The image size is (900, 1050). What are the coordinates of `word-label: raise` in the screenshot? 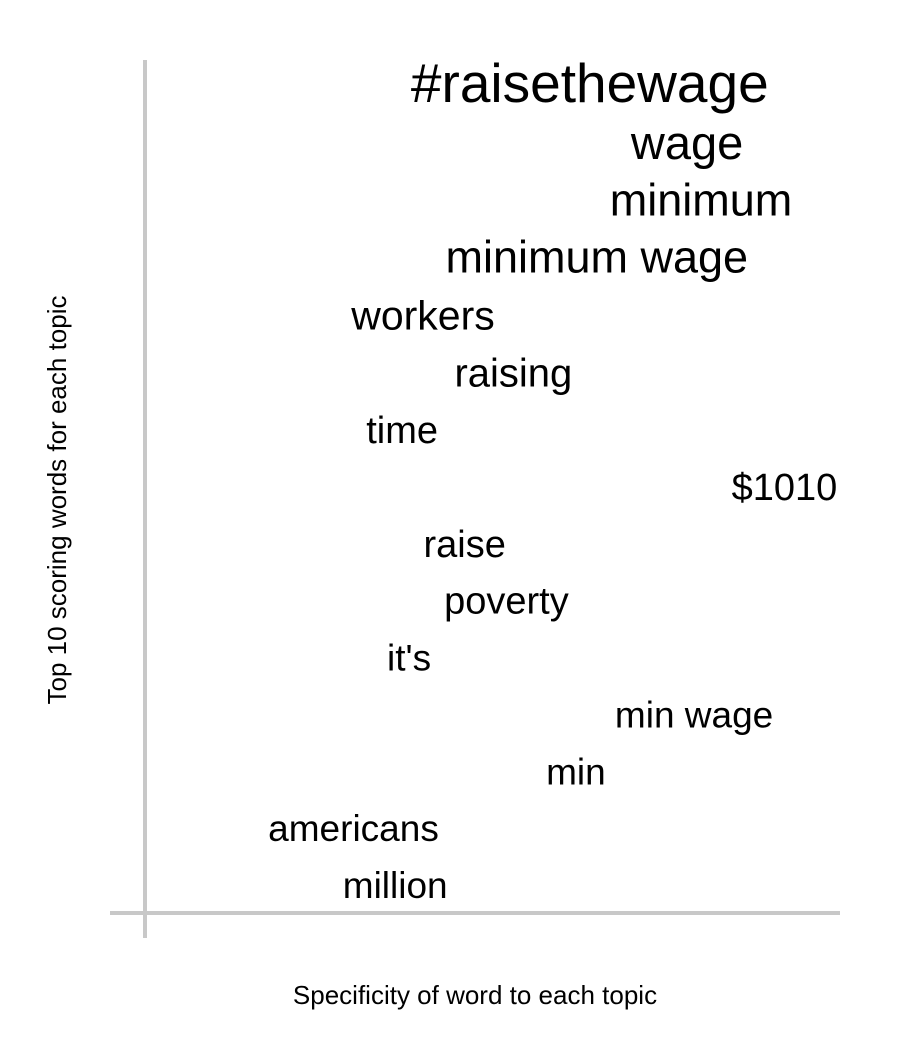 It's located at (465, 545).